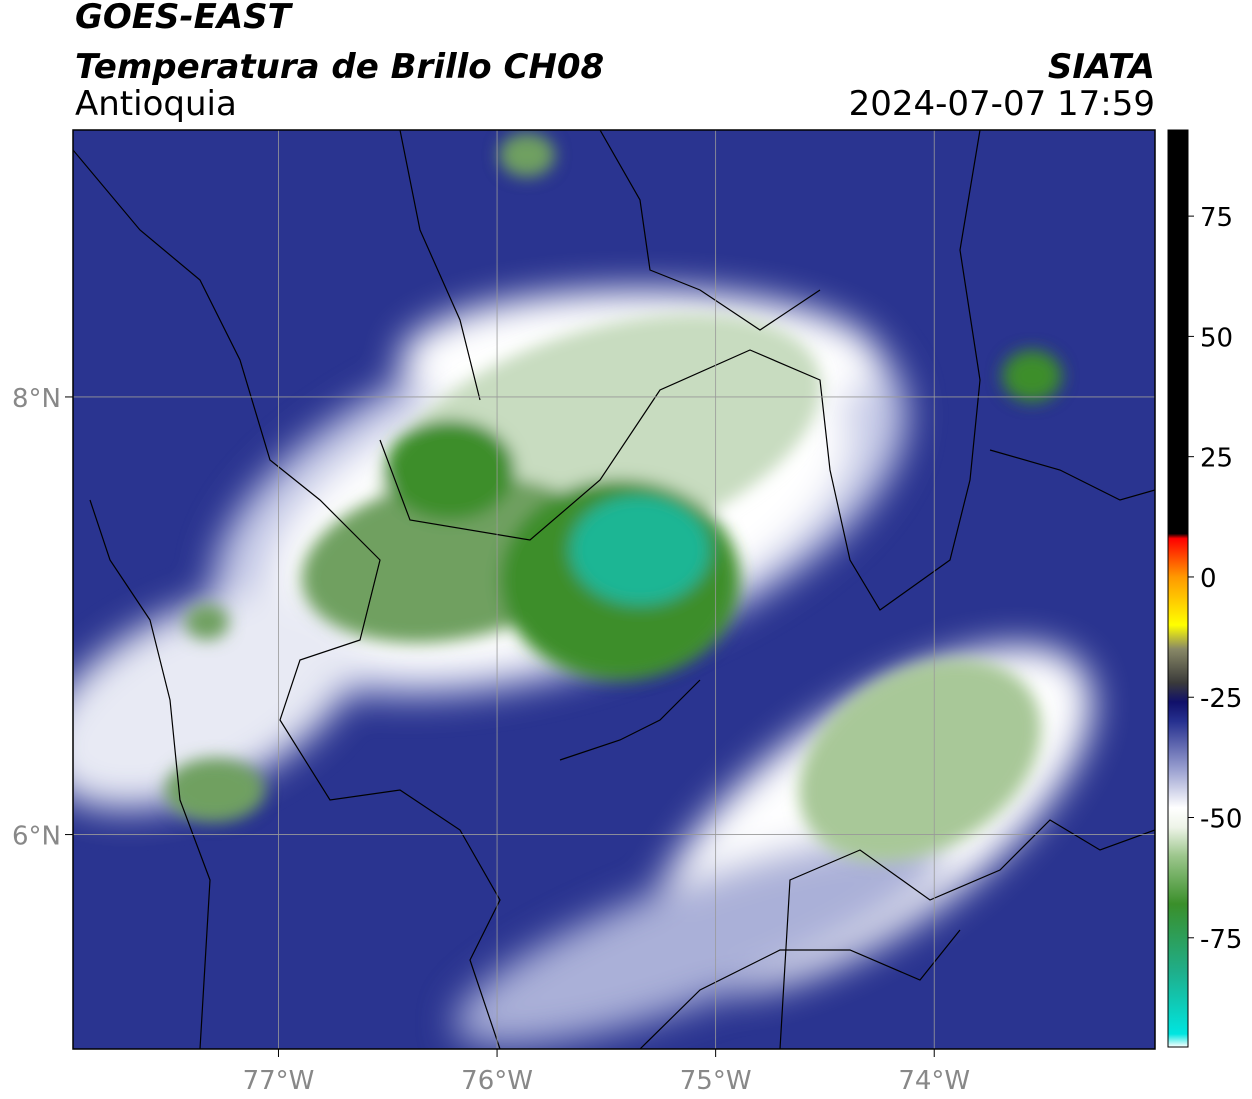 The height and width of the screenshot is (1099, 1252). What do you see at coordinates (279, 1081) in the screenshot?
I see `x-tick-label: 77°W` at bounding box center [279, 1081].